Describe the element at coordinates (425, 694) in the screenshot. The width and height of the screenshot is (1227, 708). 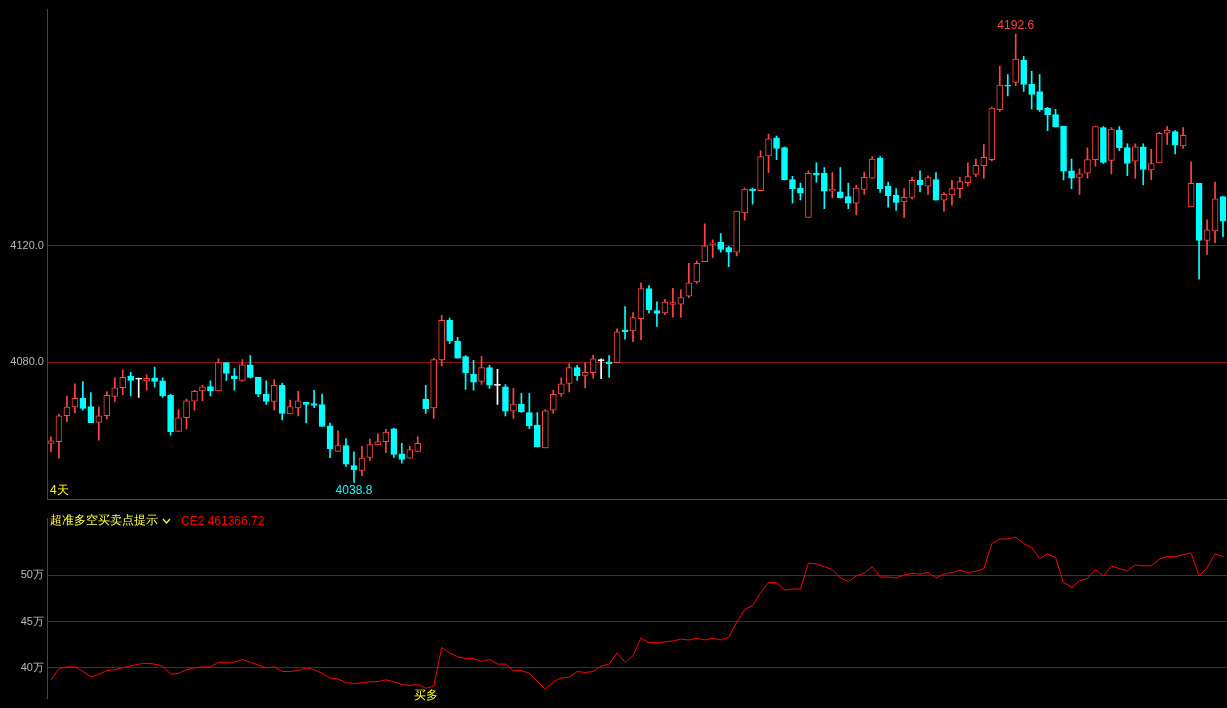
I see `annotation: 买多` at that location.